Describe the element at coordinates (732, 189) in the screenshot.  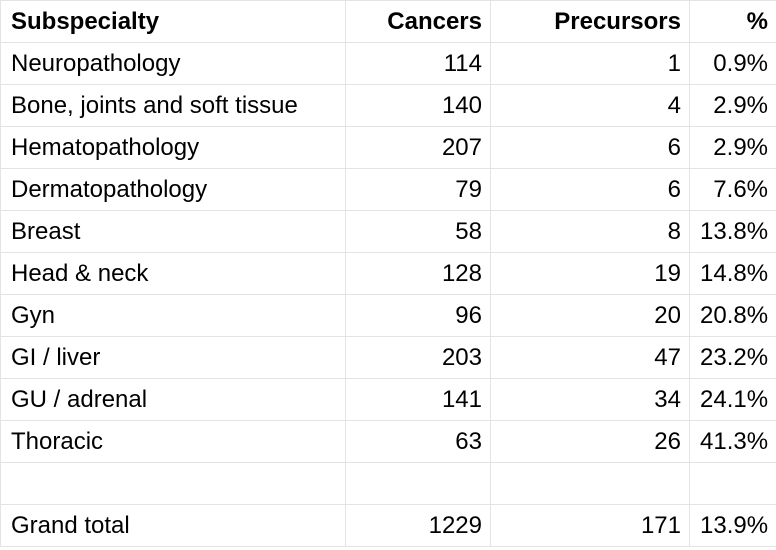
I see `cell-percent: 7.6%` at that location.